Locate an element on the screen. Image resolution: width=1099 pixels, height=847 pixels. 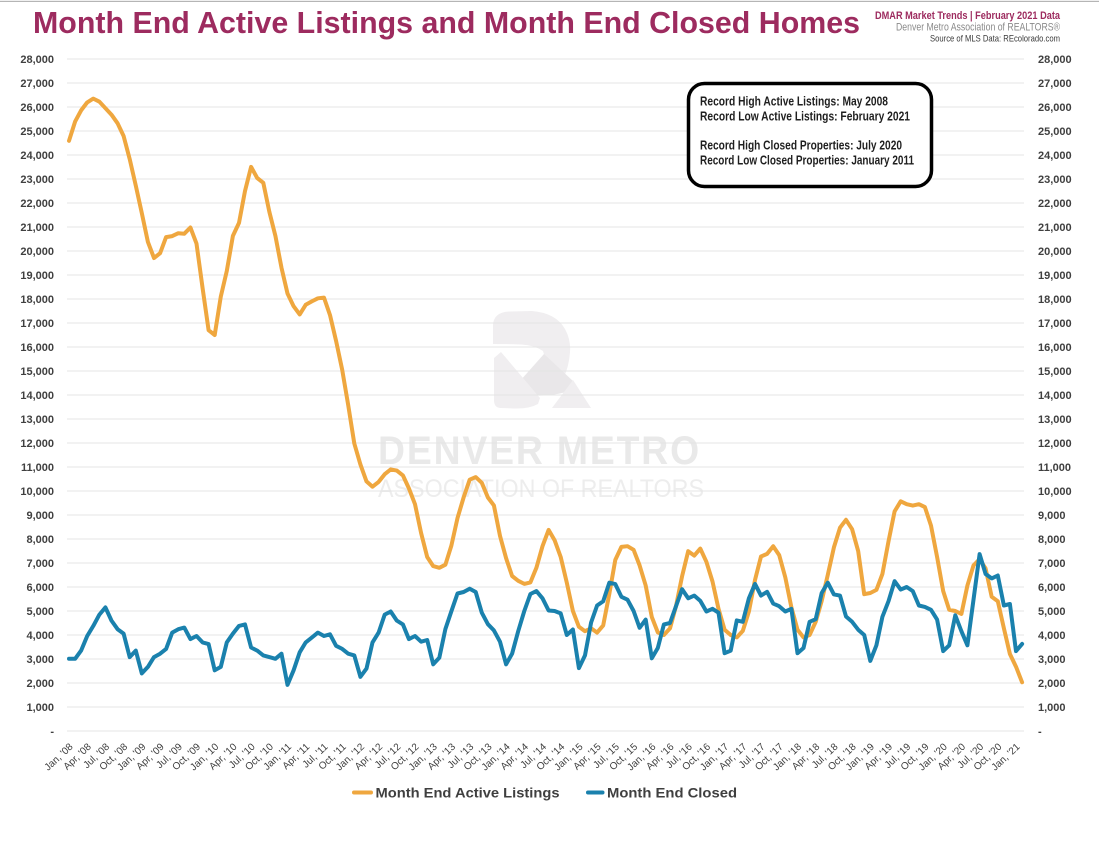
svg-text:Record High Closed Properties:: Record High Closed Properties: July 2020 is located at coordinates (801, 146).